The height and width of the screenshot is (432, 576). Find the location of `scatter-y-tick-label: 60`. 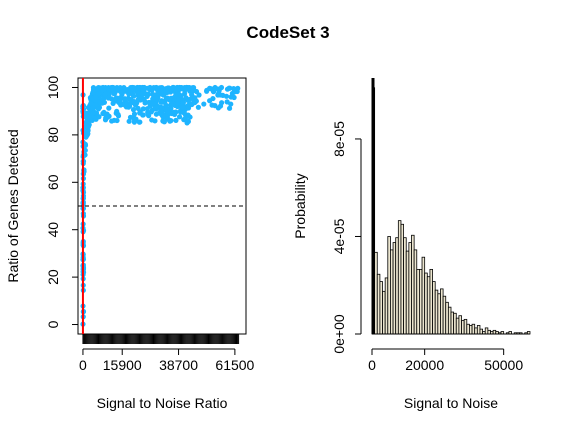

scatter-y-tick-label: 60 is located at coordinates (53, 182).